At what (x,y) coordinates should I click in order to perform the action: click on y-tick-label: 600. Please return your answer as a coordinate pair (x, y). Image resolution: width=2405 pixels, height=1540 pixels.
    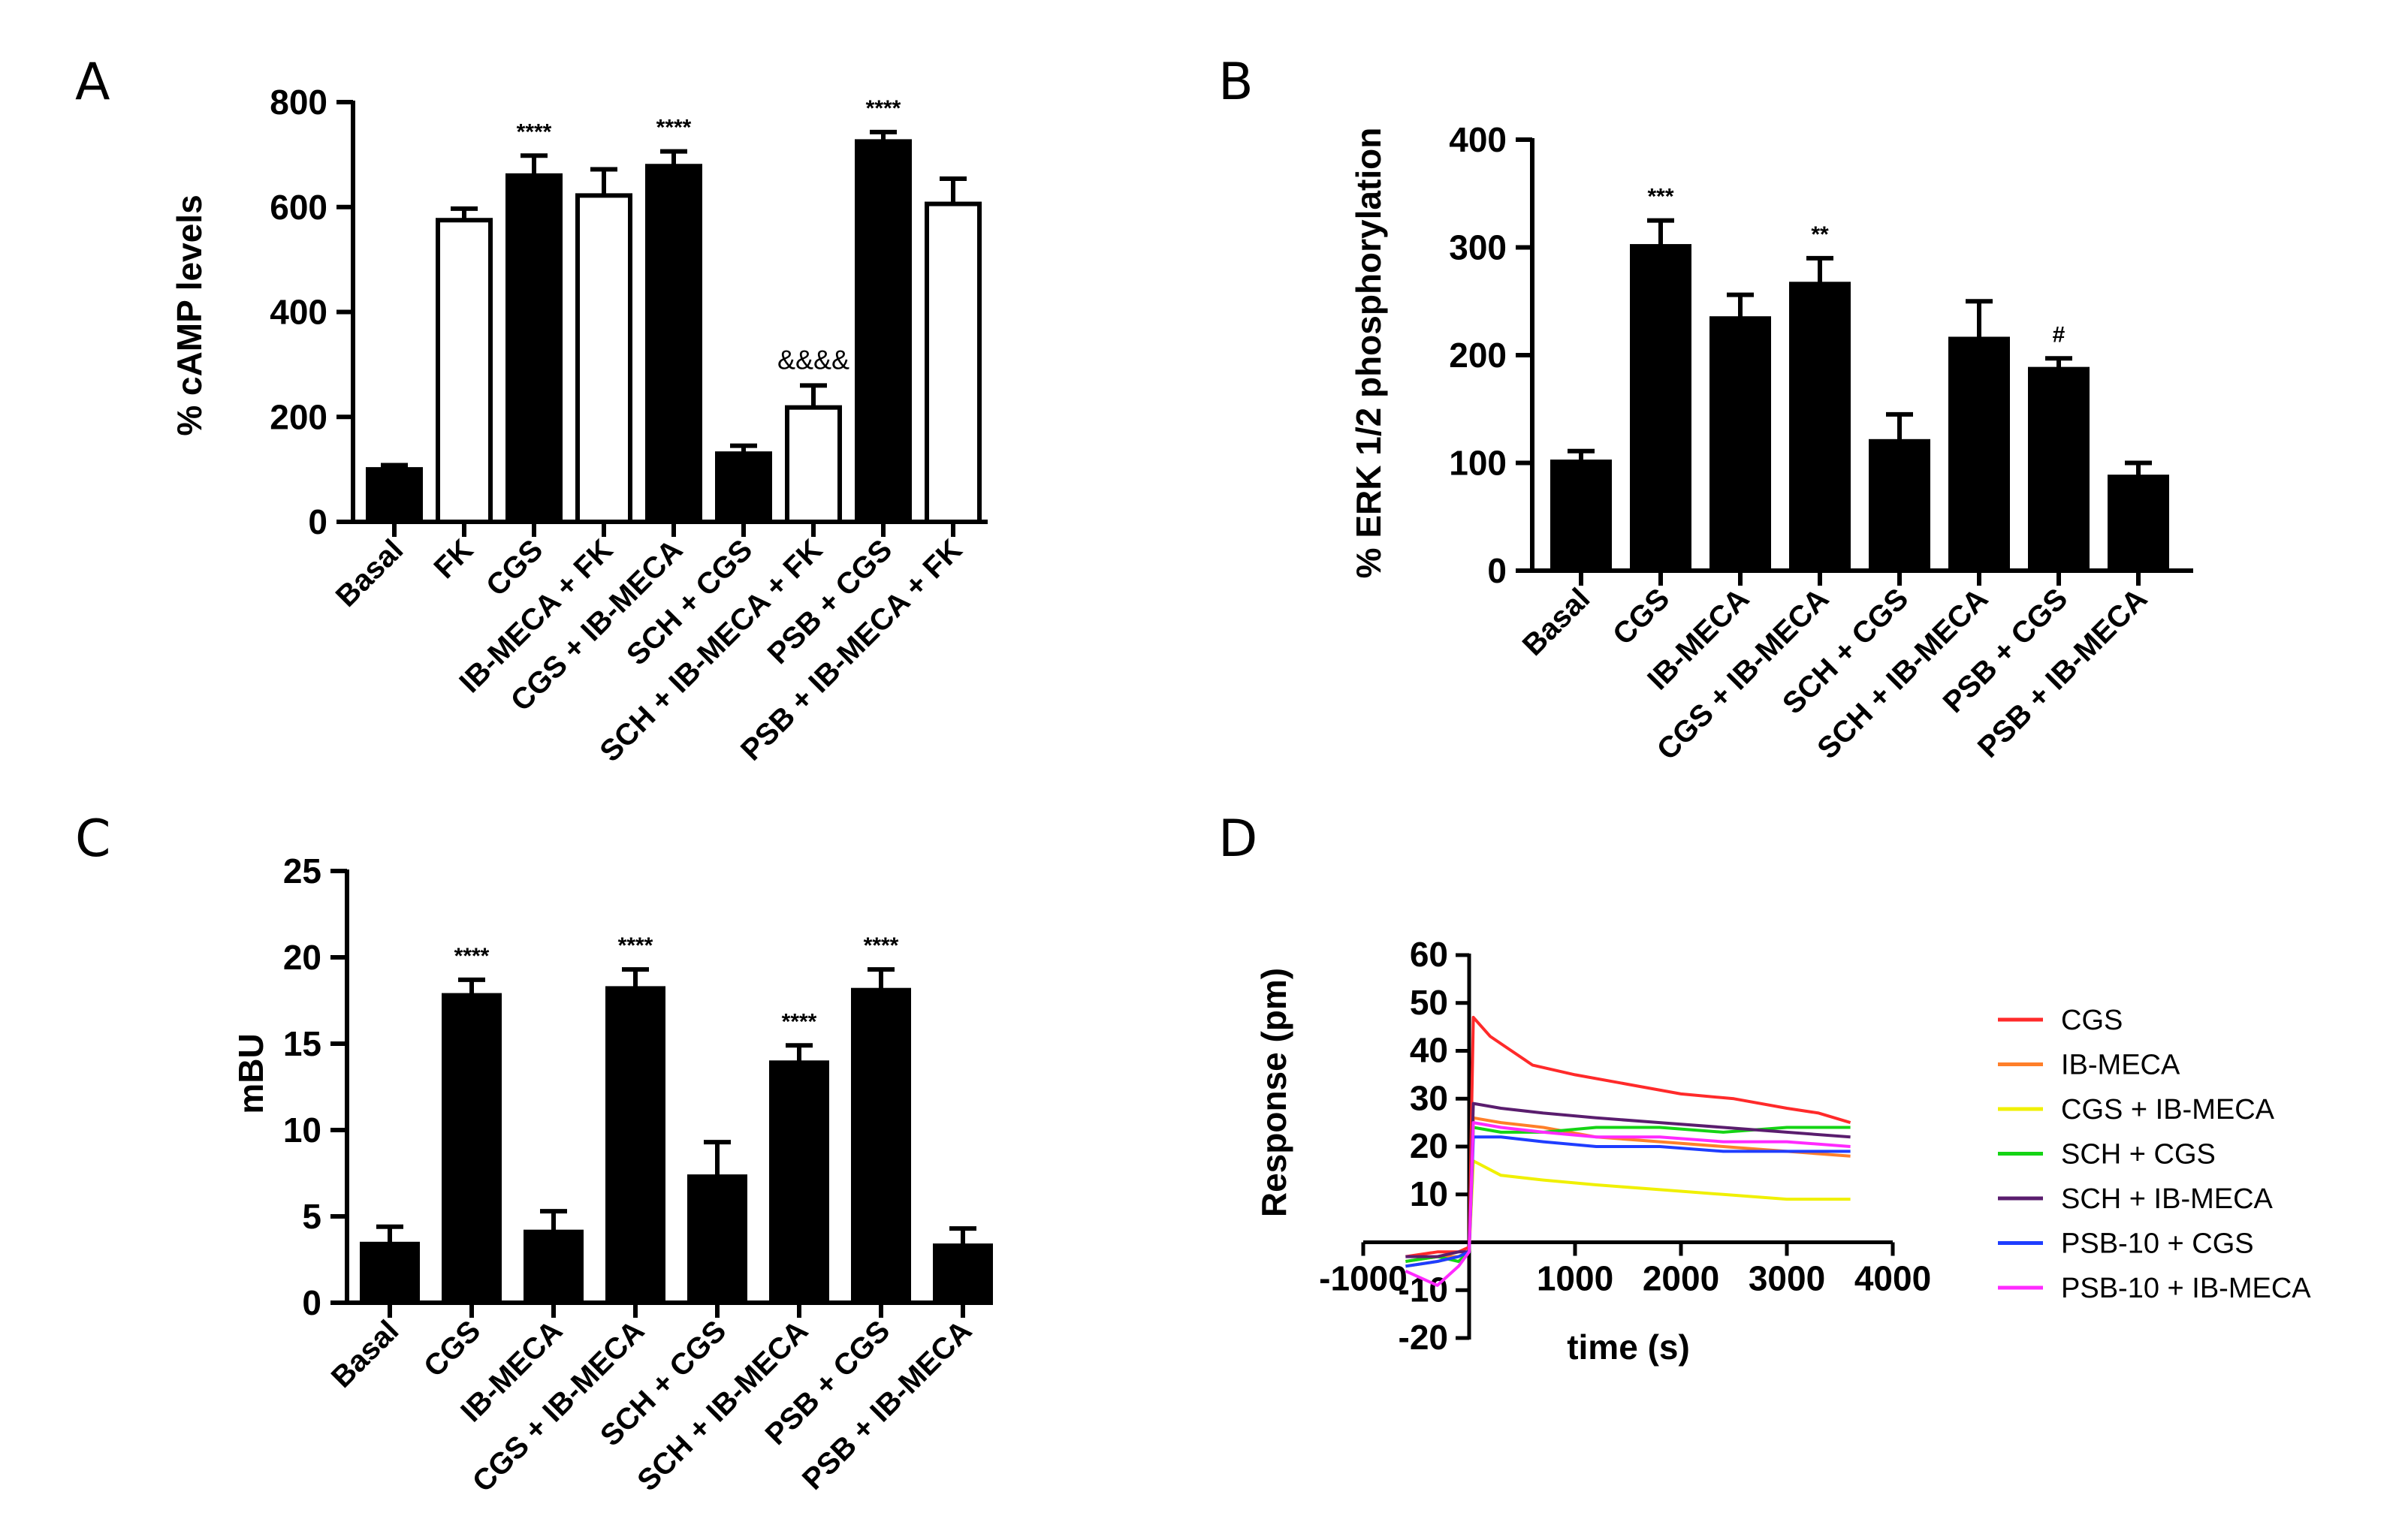
    Looking at the image, I should click on (298, 207).